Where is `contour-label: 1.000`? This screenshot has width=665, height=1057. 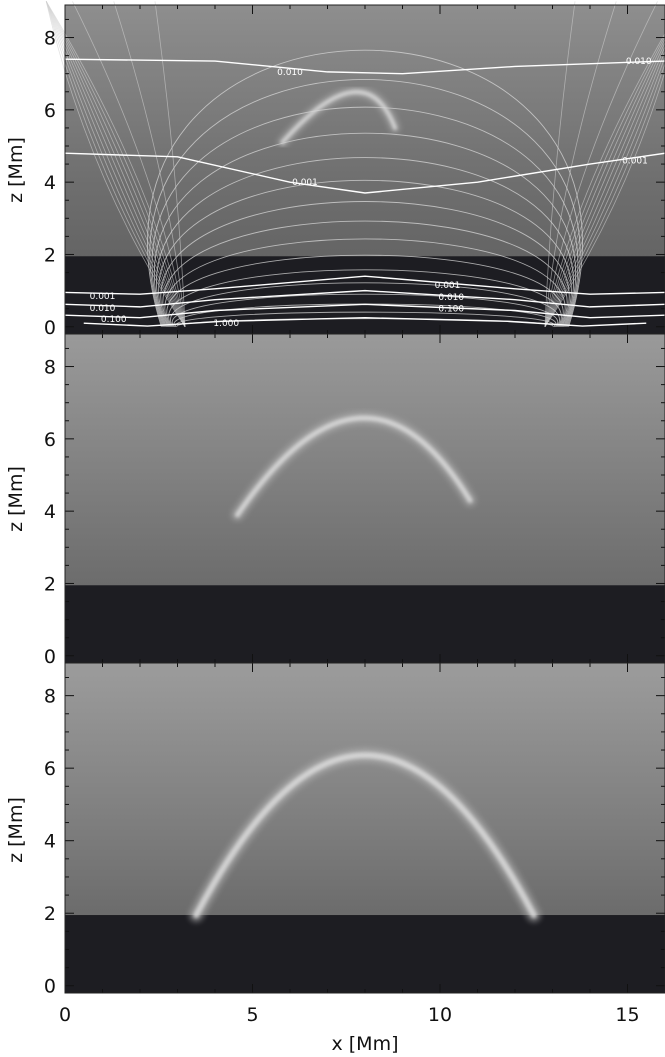
contour-label: 1.000 is located at coordinates (226, 324).